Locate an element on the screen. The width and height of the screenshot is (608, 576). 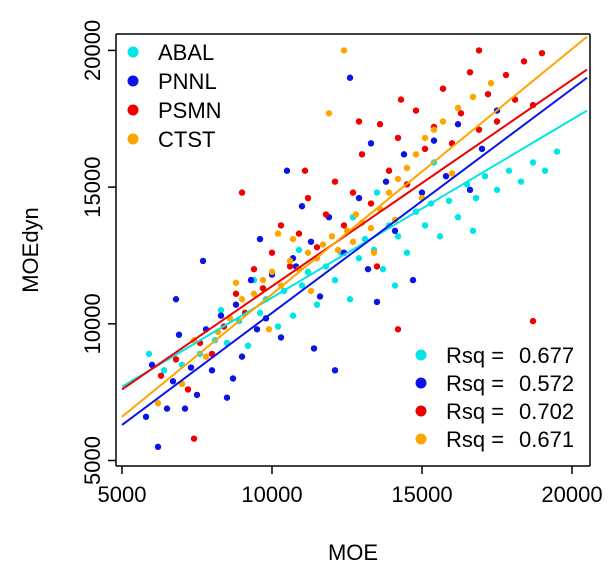
legend-label-ctst: CTST is located at coordinates (186, 139).